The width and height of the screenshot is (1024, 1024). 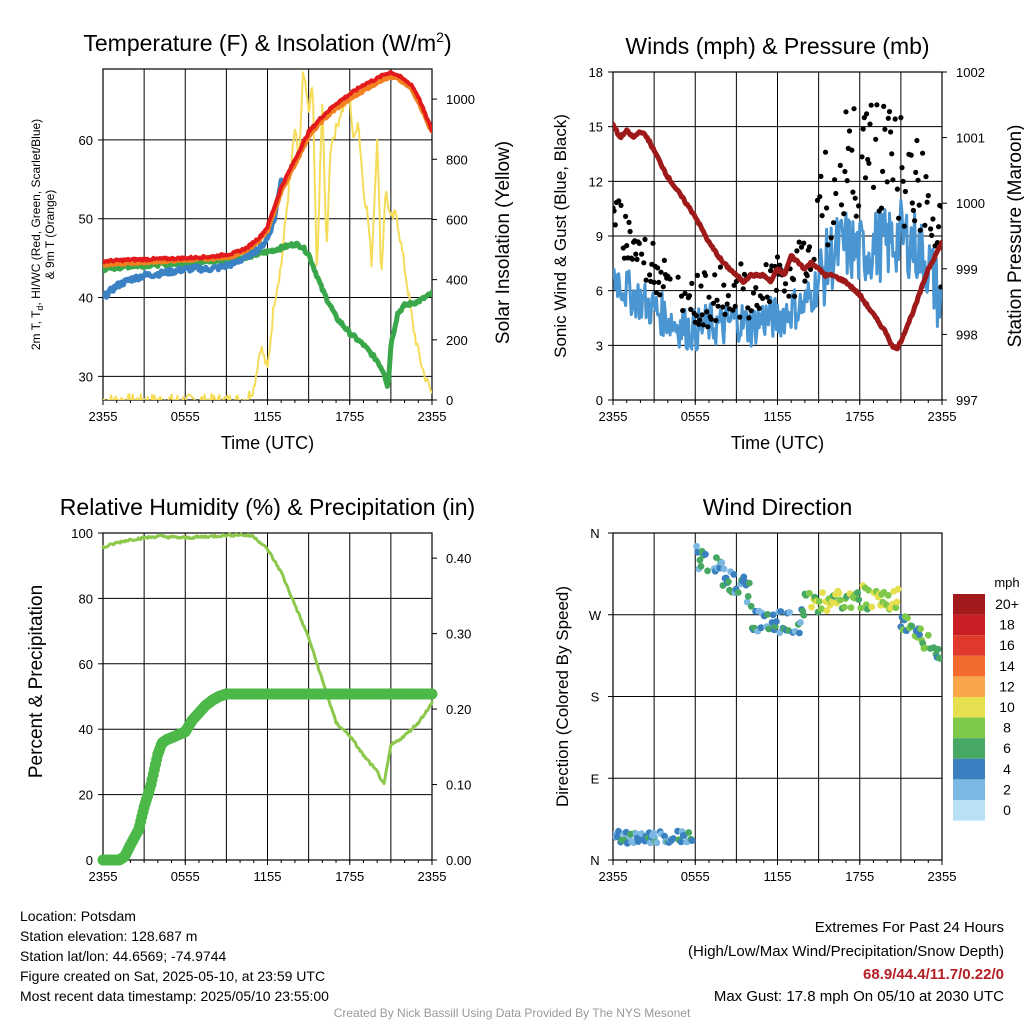 I want to click on y-axis-label-line2: & 9m T (Orange), so click(x=50, y=235).